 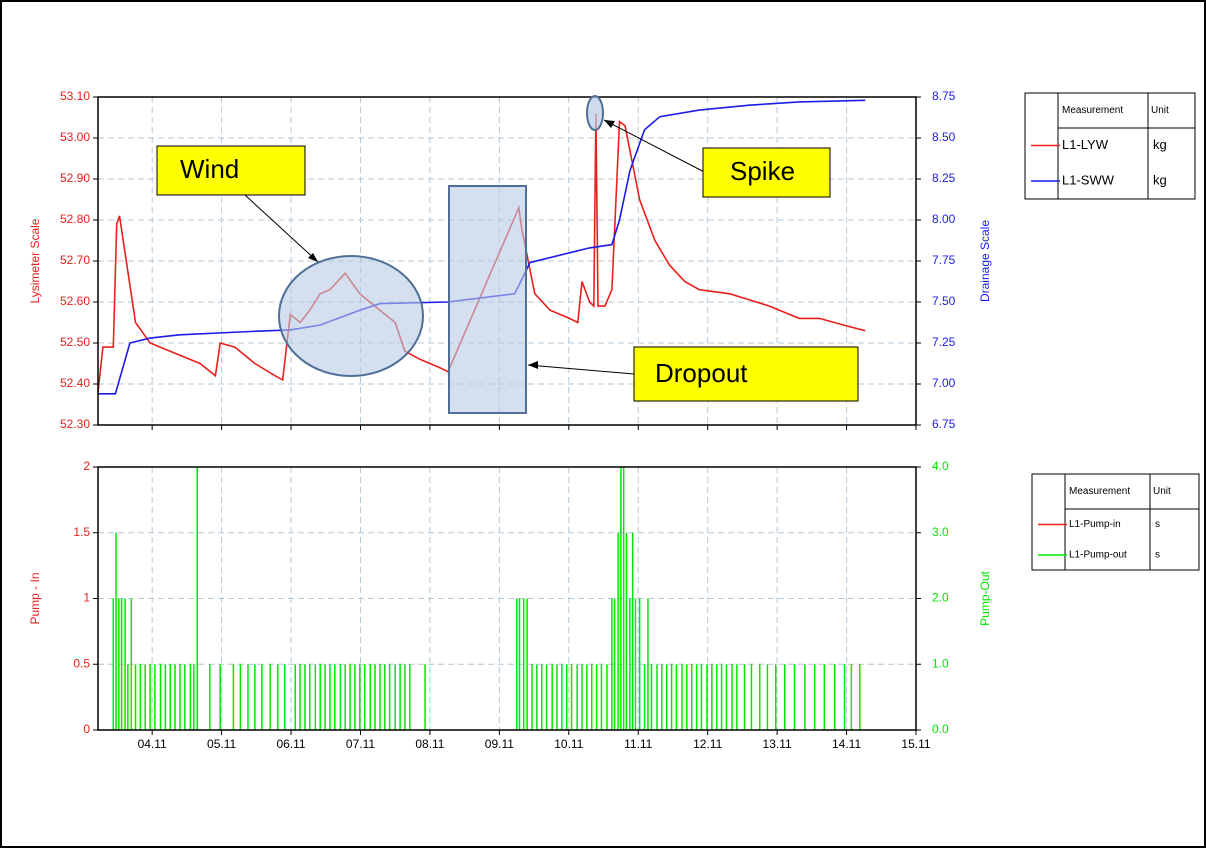 What do you see at coordinates (75, 383) in the screenshot?
I see `y-tick-label: 52.40` at bounding box center [75, 383].